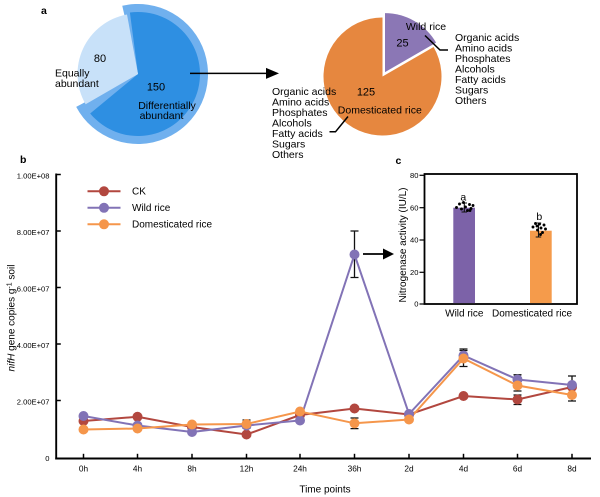 This screenshot has width=600, height=497. I want to click on svg-text: 8d, so click(572, 469).